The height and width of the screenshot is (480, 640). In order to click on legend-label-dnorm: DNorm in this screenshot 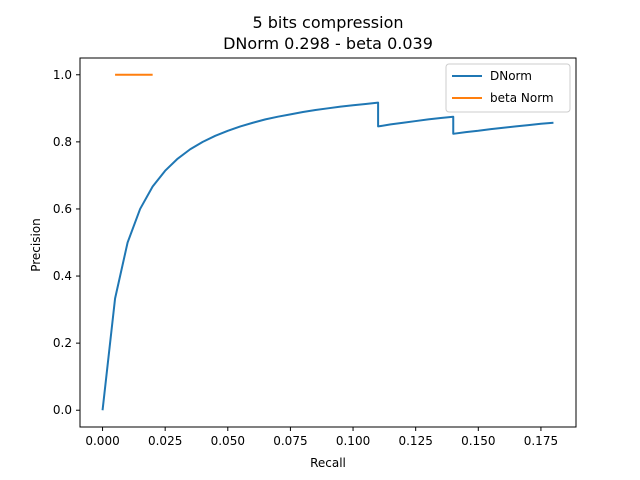, I will do `click(511, 76)`.